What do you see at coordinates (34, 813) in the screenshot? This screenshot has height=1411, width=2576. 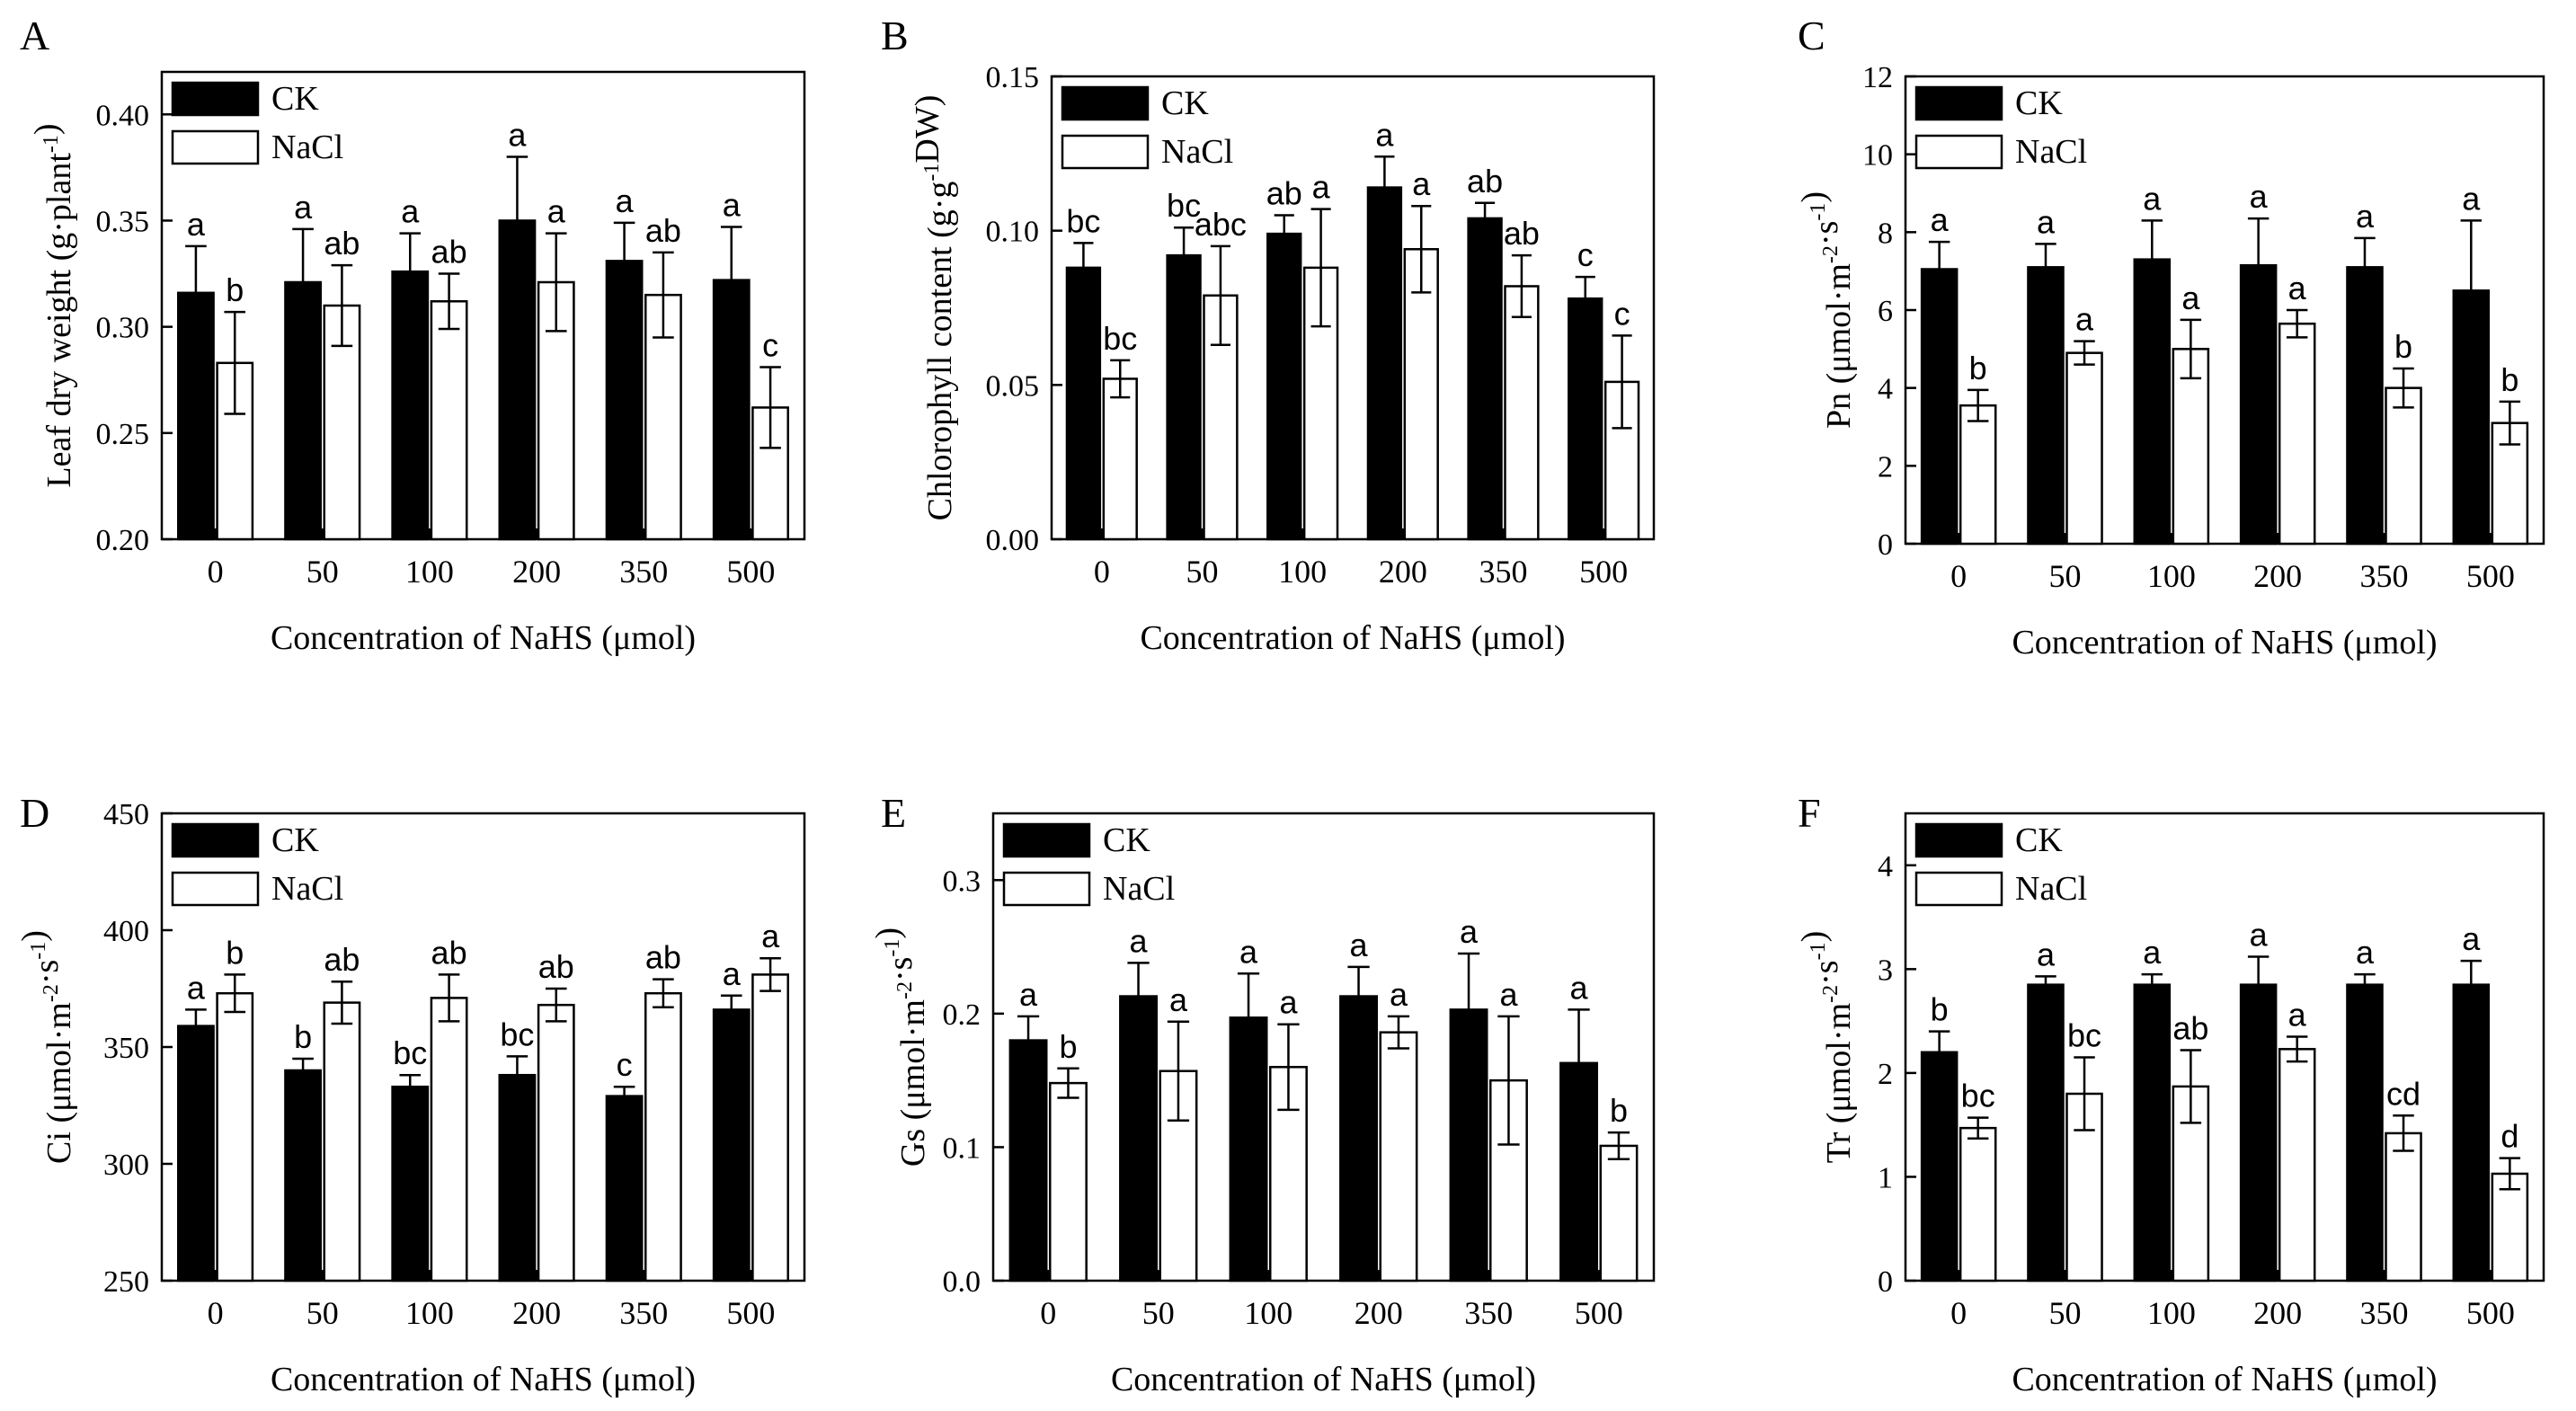 I see `panel-letter: D` at bounding box center [34, 813].